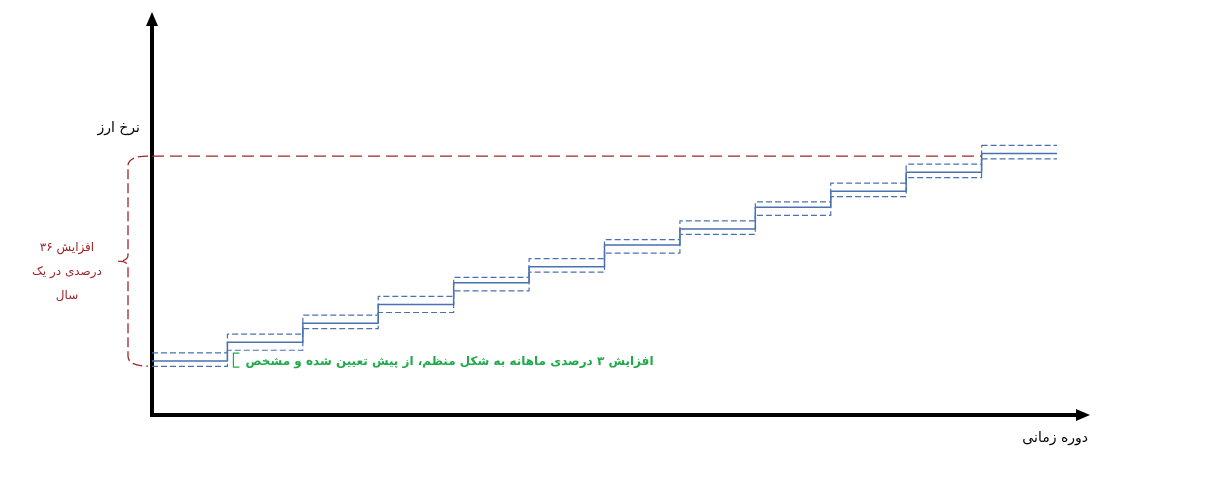 This screenshot has width=1223, height=477. I want to click on x-axis-title: دوره زمانی, so click(1055, 437).